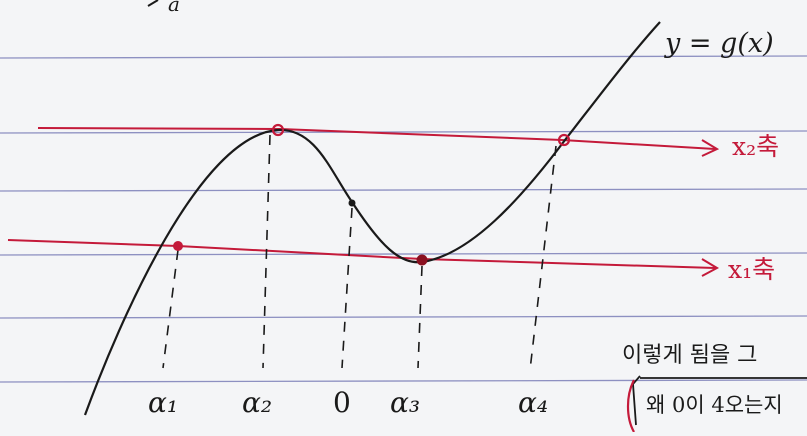 The height and width of the screenshot is (436, 807). What do you see at coordinates (564, 140) in the screenshot?
I see `point-alpha4` at bounding box center [564, 140].